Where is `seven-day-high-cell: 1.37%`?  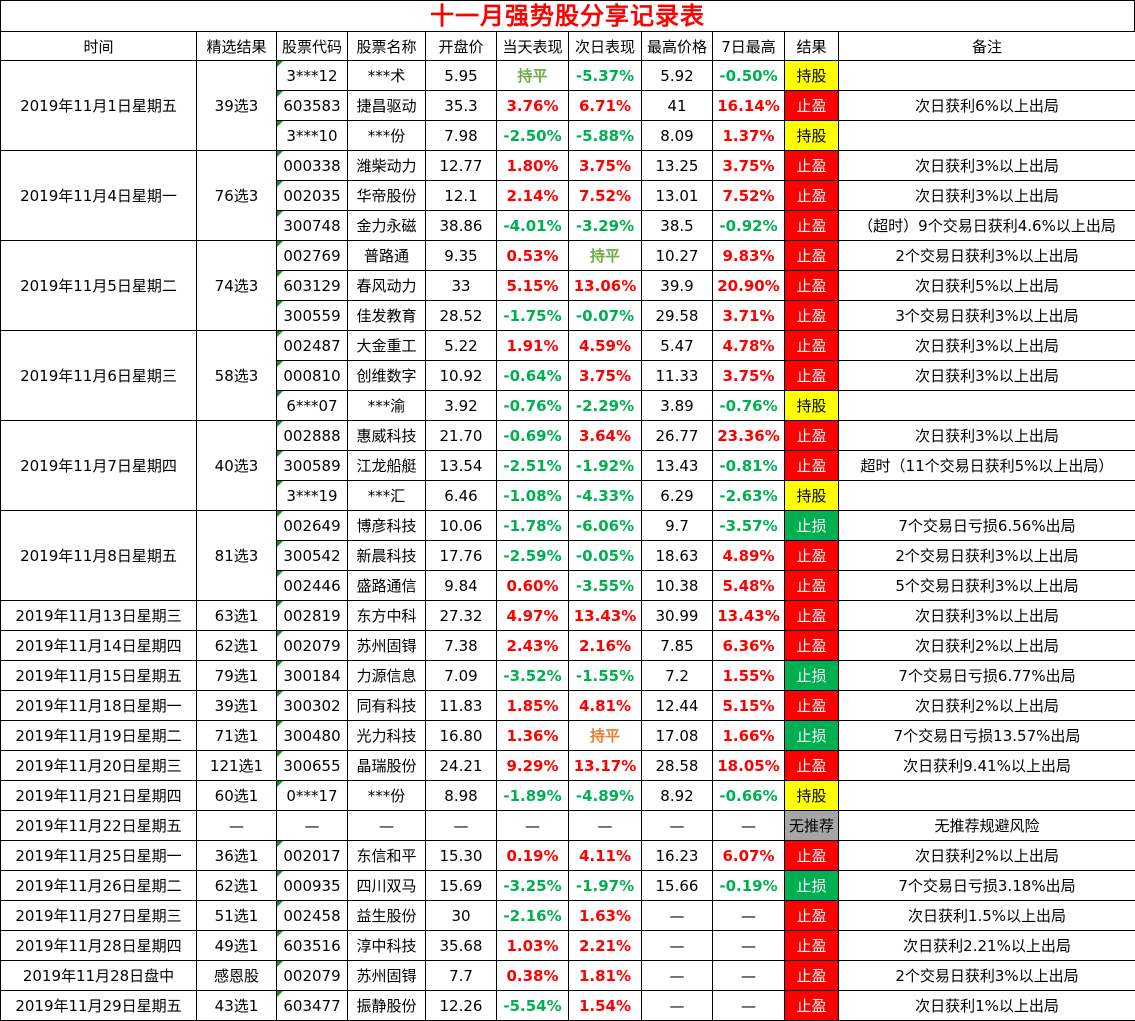 seven-day-high-cell: 1.37% is located at coordinates (748, 135).